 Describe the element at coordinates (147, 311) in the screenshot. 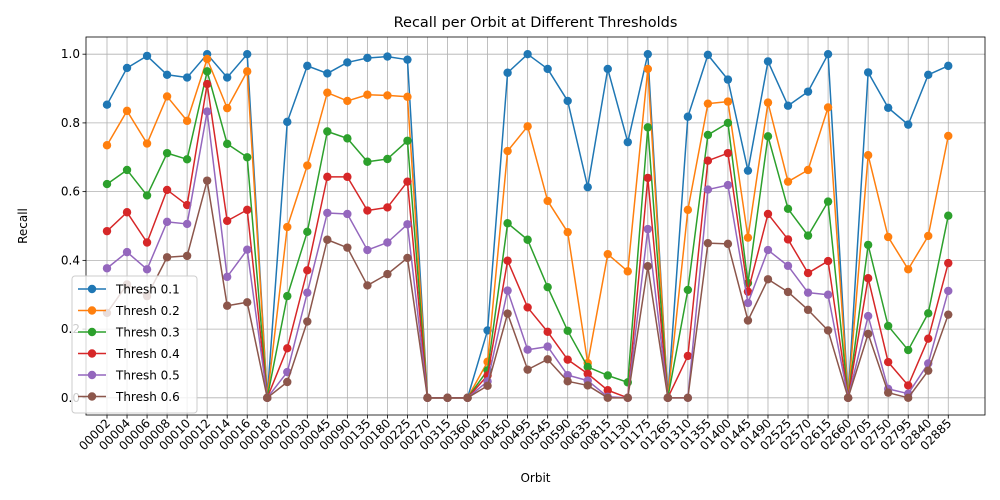

I see `legend-label: Thresh 0.2` at that location.